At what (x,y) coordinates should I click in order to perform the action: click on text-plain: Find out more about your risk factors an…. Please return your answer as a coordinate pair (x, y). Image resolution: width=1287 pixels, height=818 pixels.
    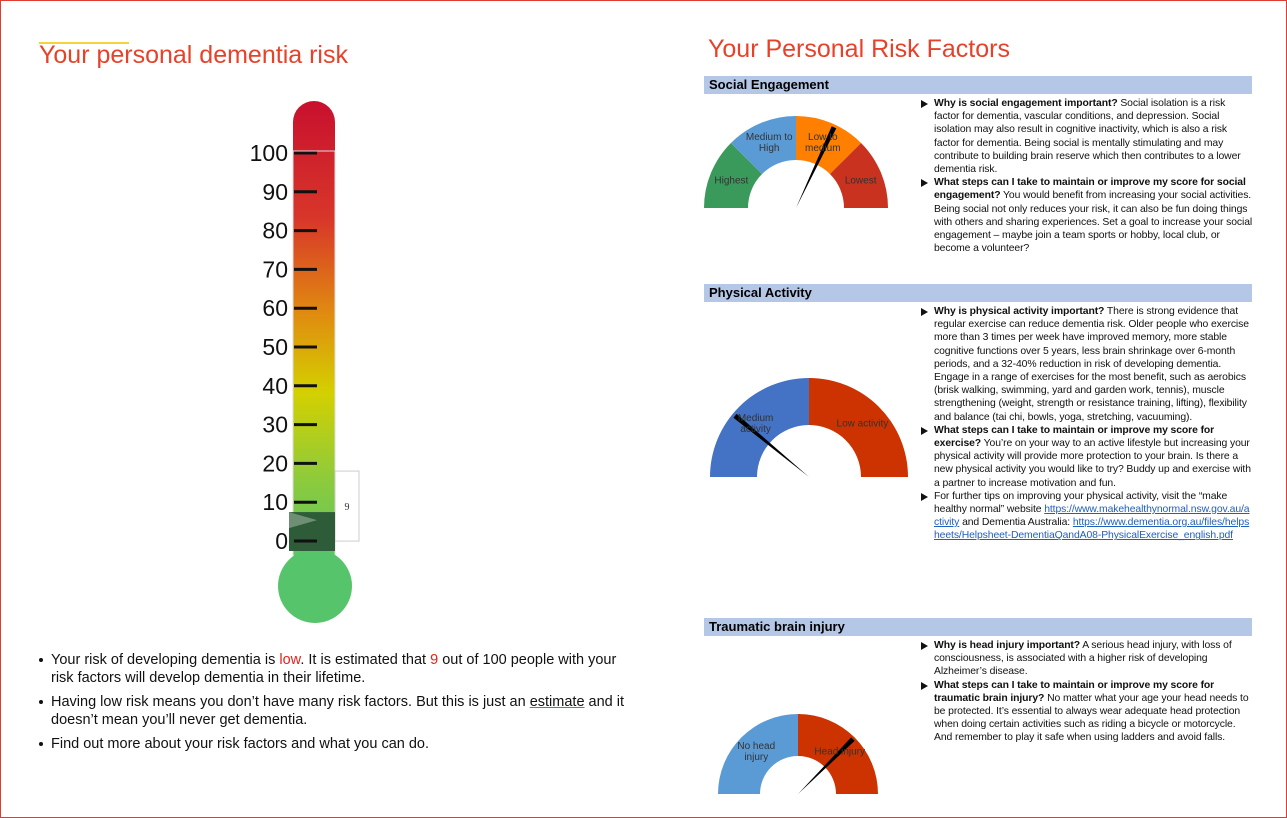
    Looking at the image, I should click on (240, 744).